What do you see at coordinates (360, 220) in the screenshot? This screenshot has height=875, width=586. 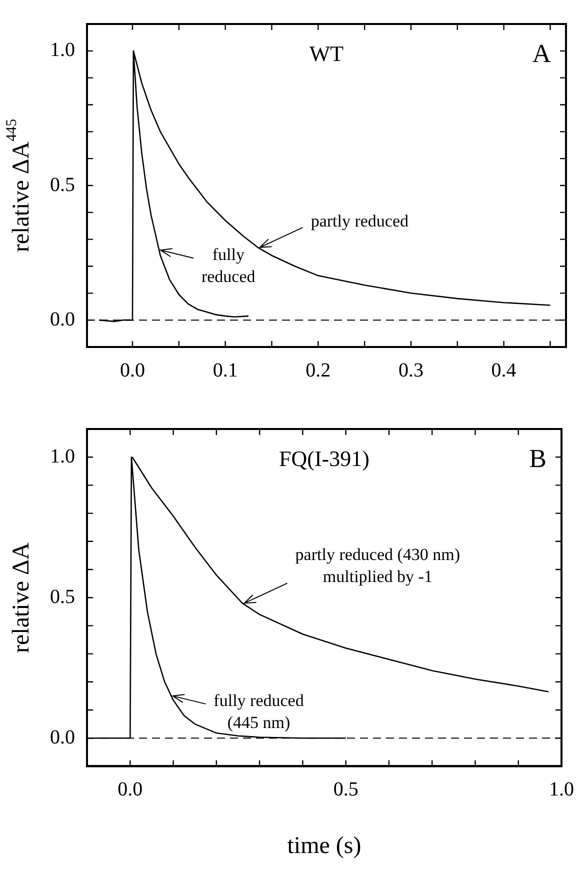 I see `annotation: partly reduced` at bounding box center [360, 220].